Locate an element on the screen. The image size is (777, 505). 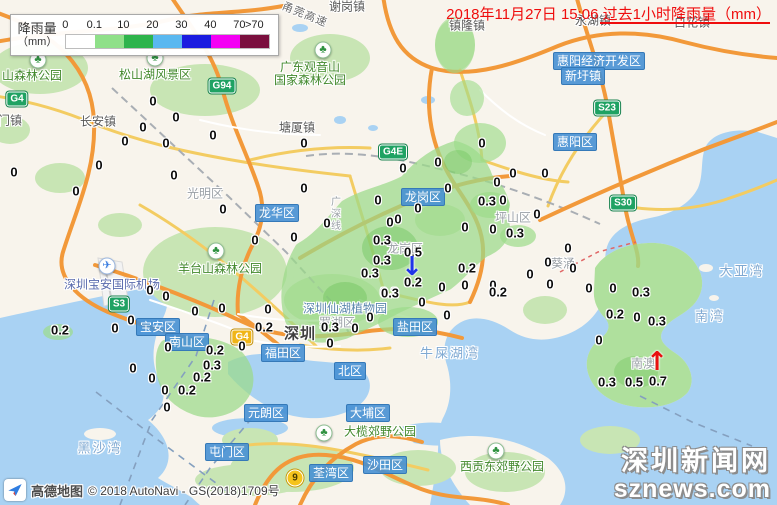
legend-tick: 0.1 is located at coordinates (94, 25).